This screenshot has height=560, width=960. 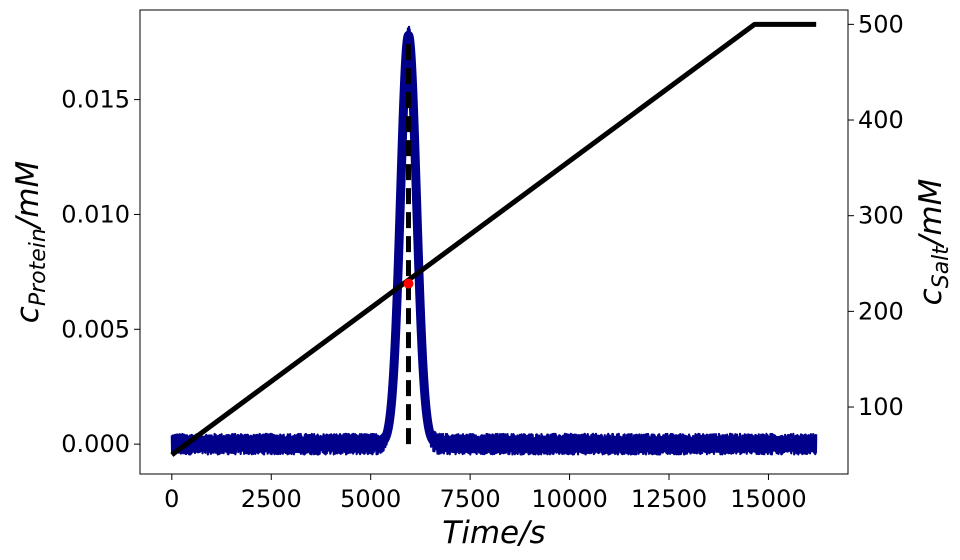 What do you see at coordinates (931, 296) in the screenshot?
I see `y-right-label-base: c` at bounding box center [931, 296].